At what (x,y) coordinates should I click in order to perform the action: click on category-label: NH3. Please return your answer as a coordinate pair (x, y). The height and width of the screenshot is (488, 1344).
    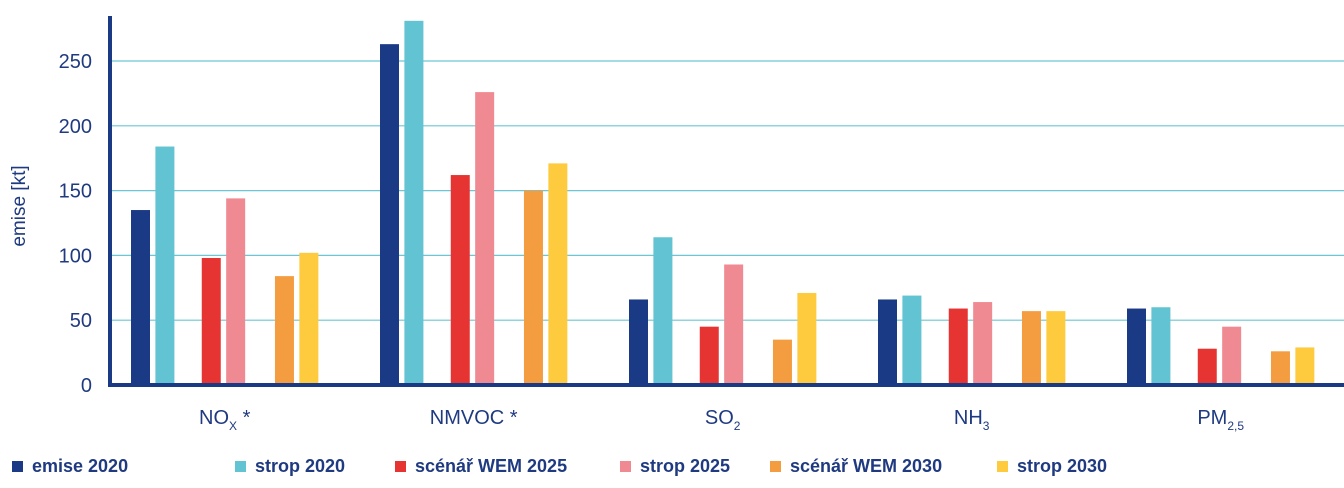
    Looking at the image, I should click on (972, 420).